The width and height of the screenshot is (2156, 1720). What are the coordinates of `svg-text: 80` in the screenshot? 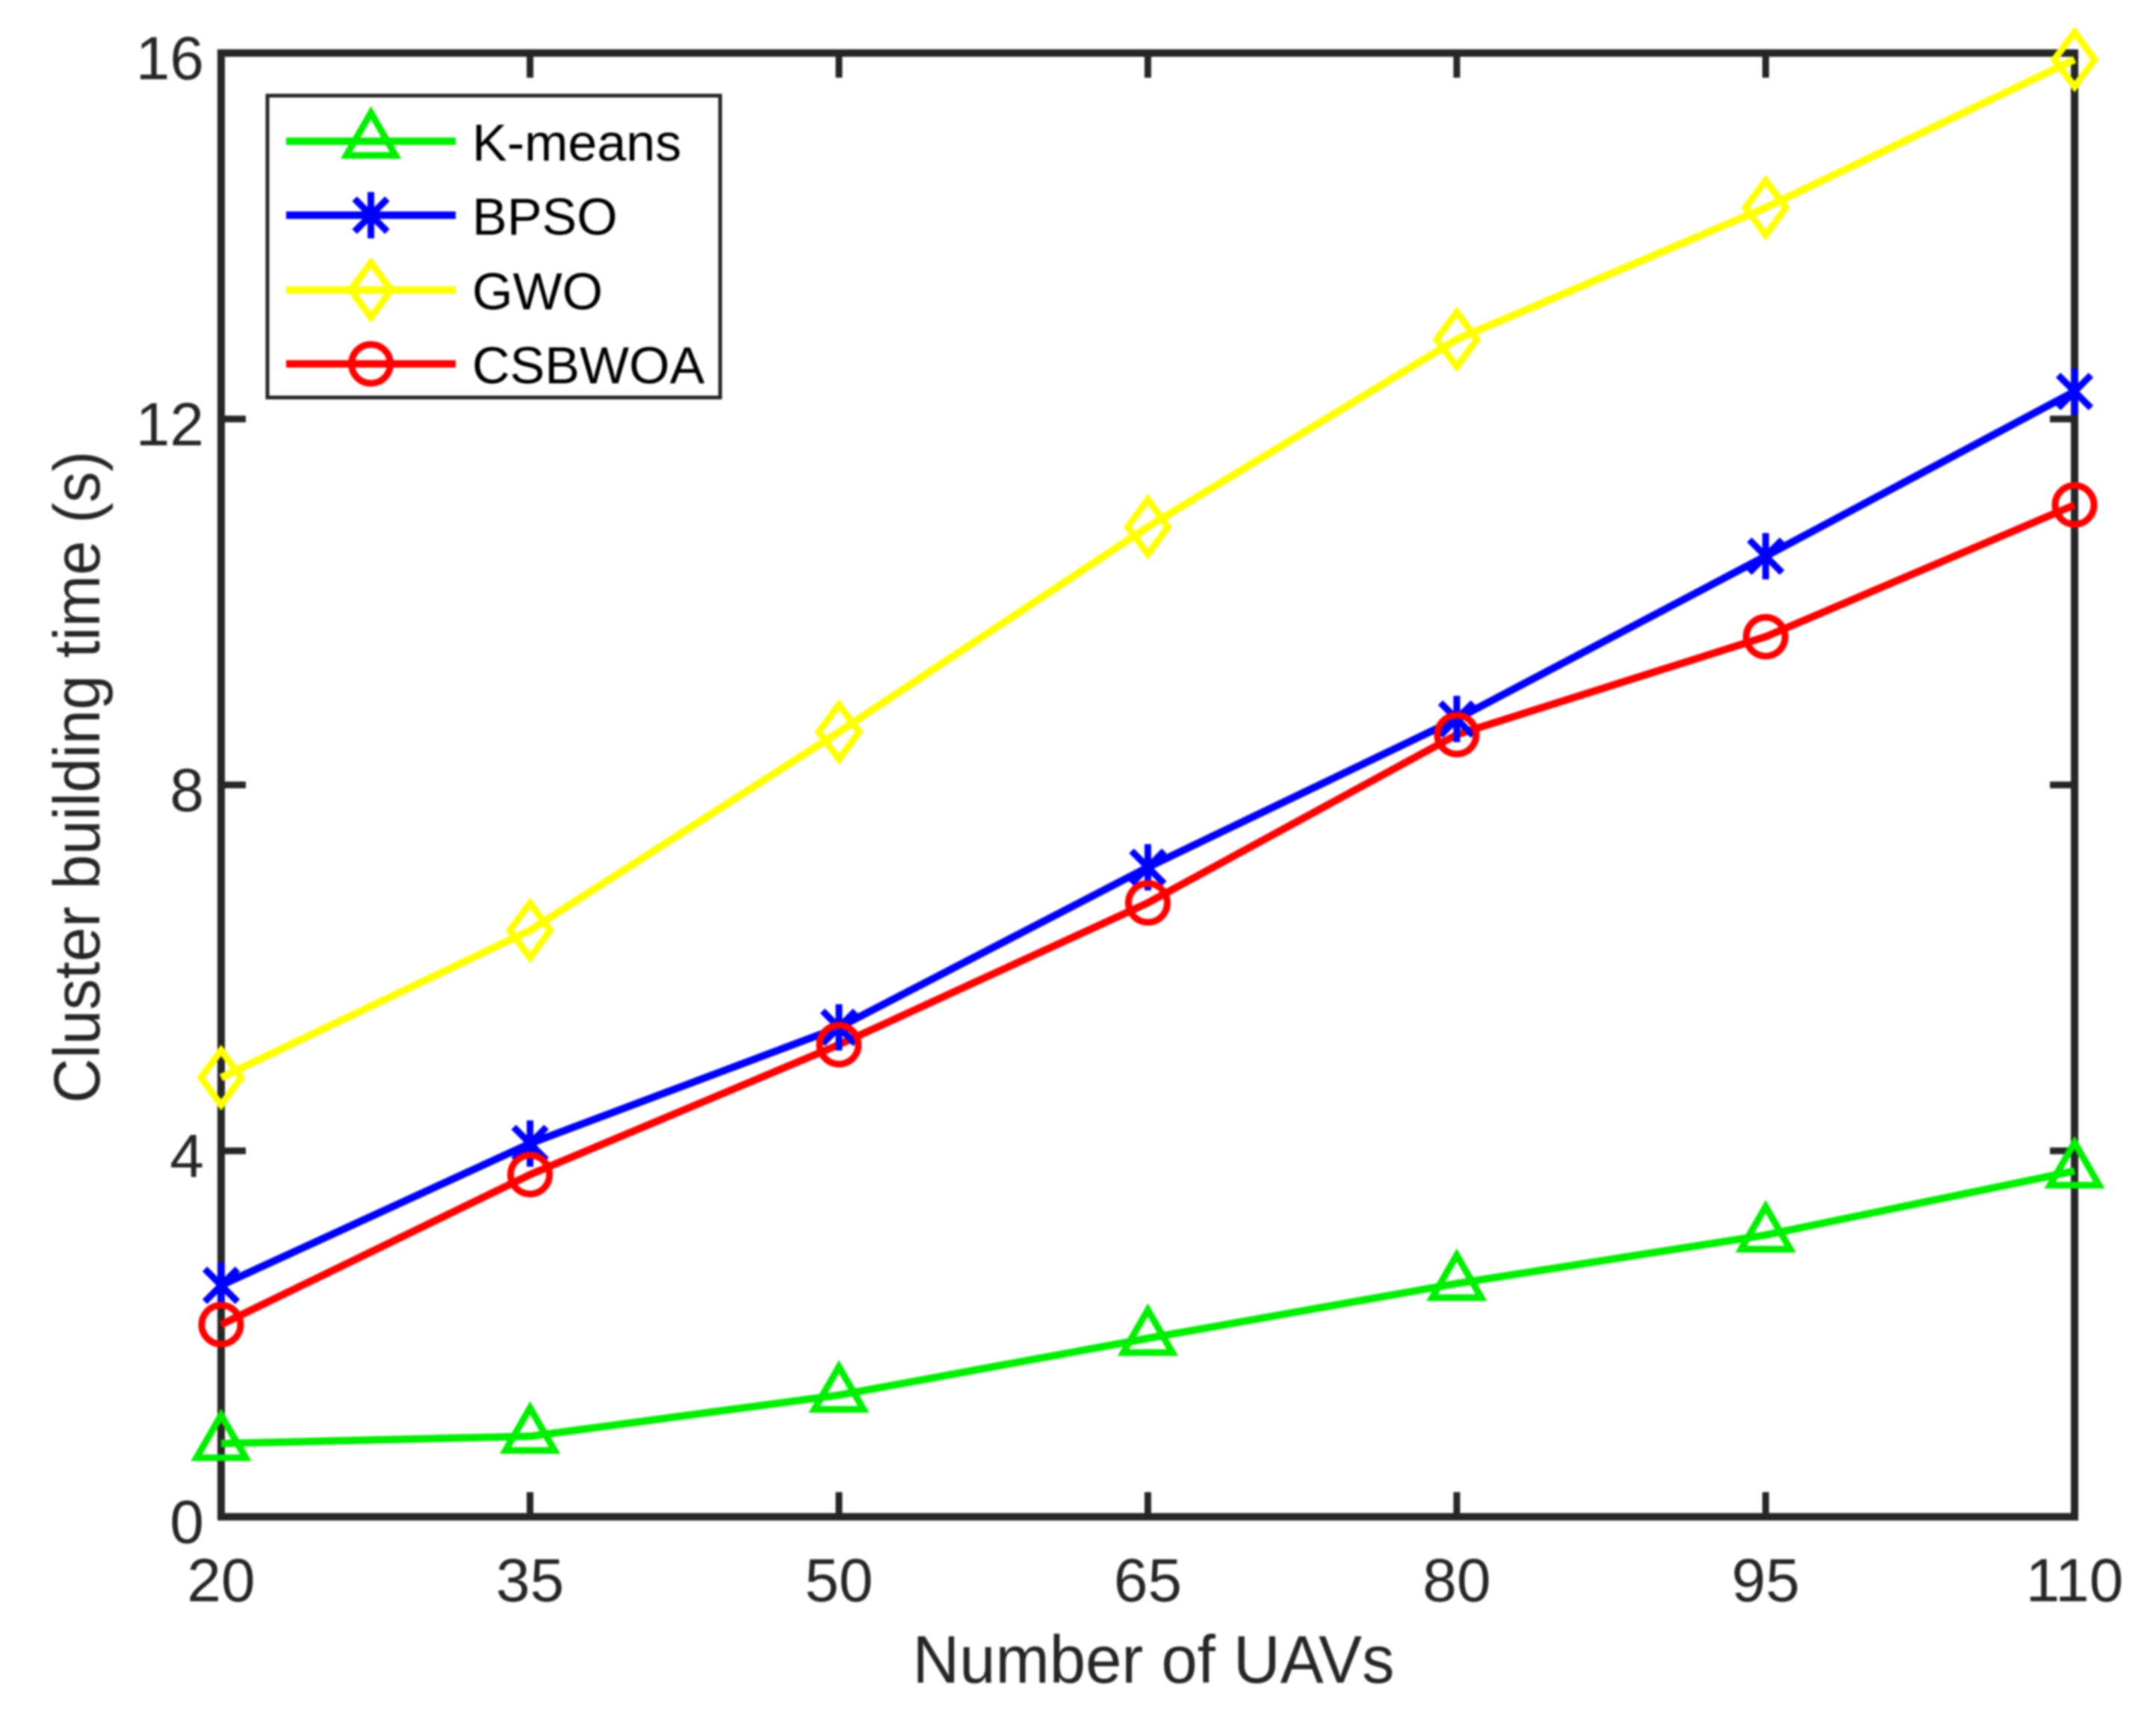 It's located at (1456, 1581).